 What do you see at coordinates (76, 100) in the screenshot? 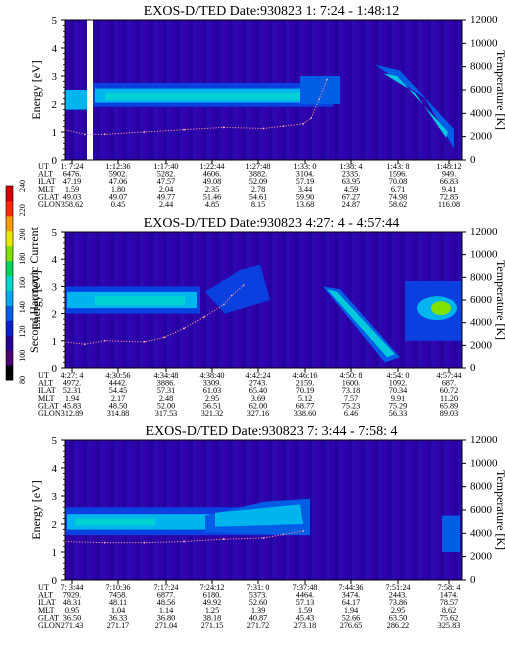
I see `energy-band-left` at bounding box center [76, 100].